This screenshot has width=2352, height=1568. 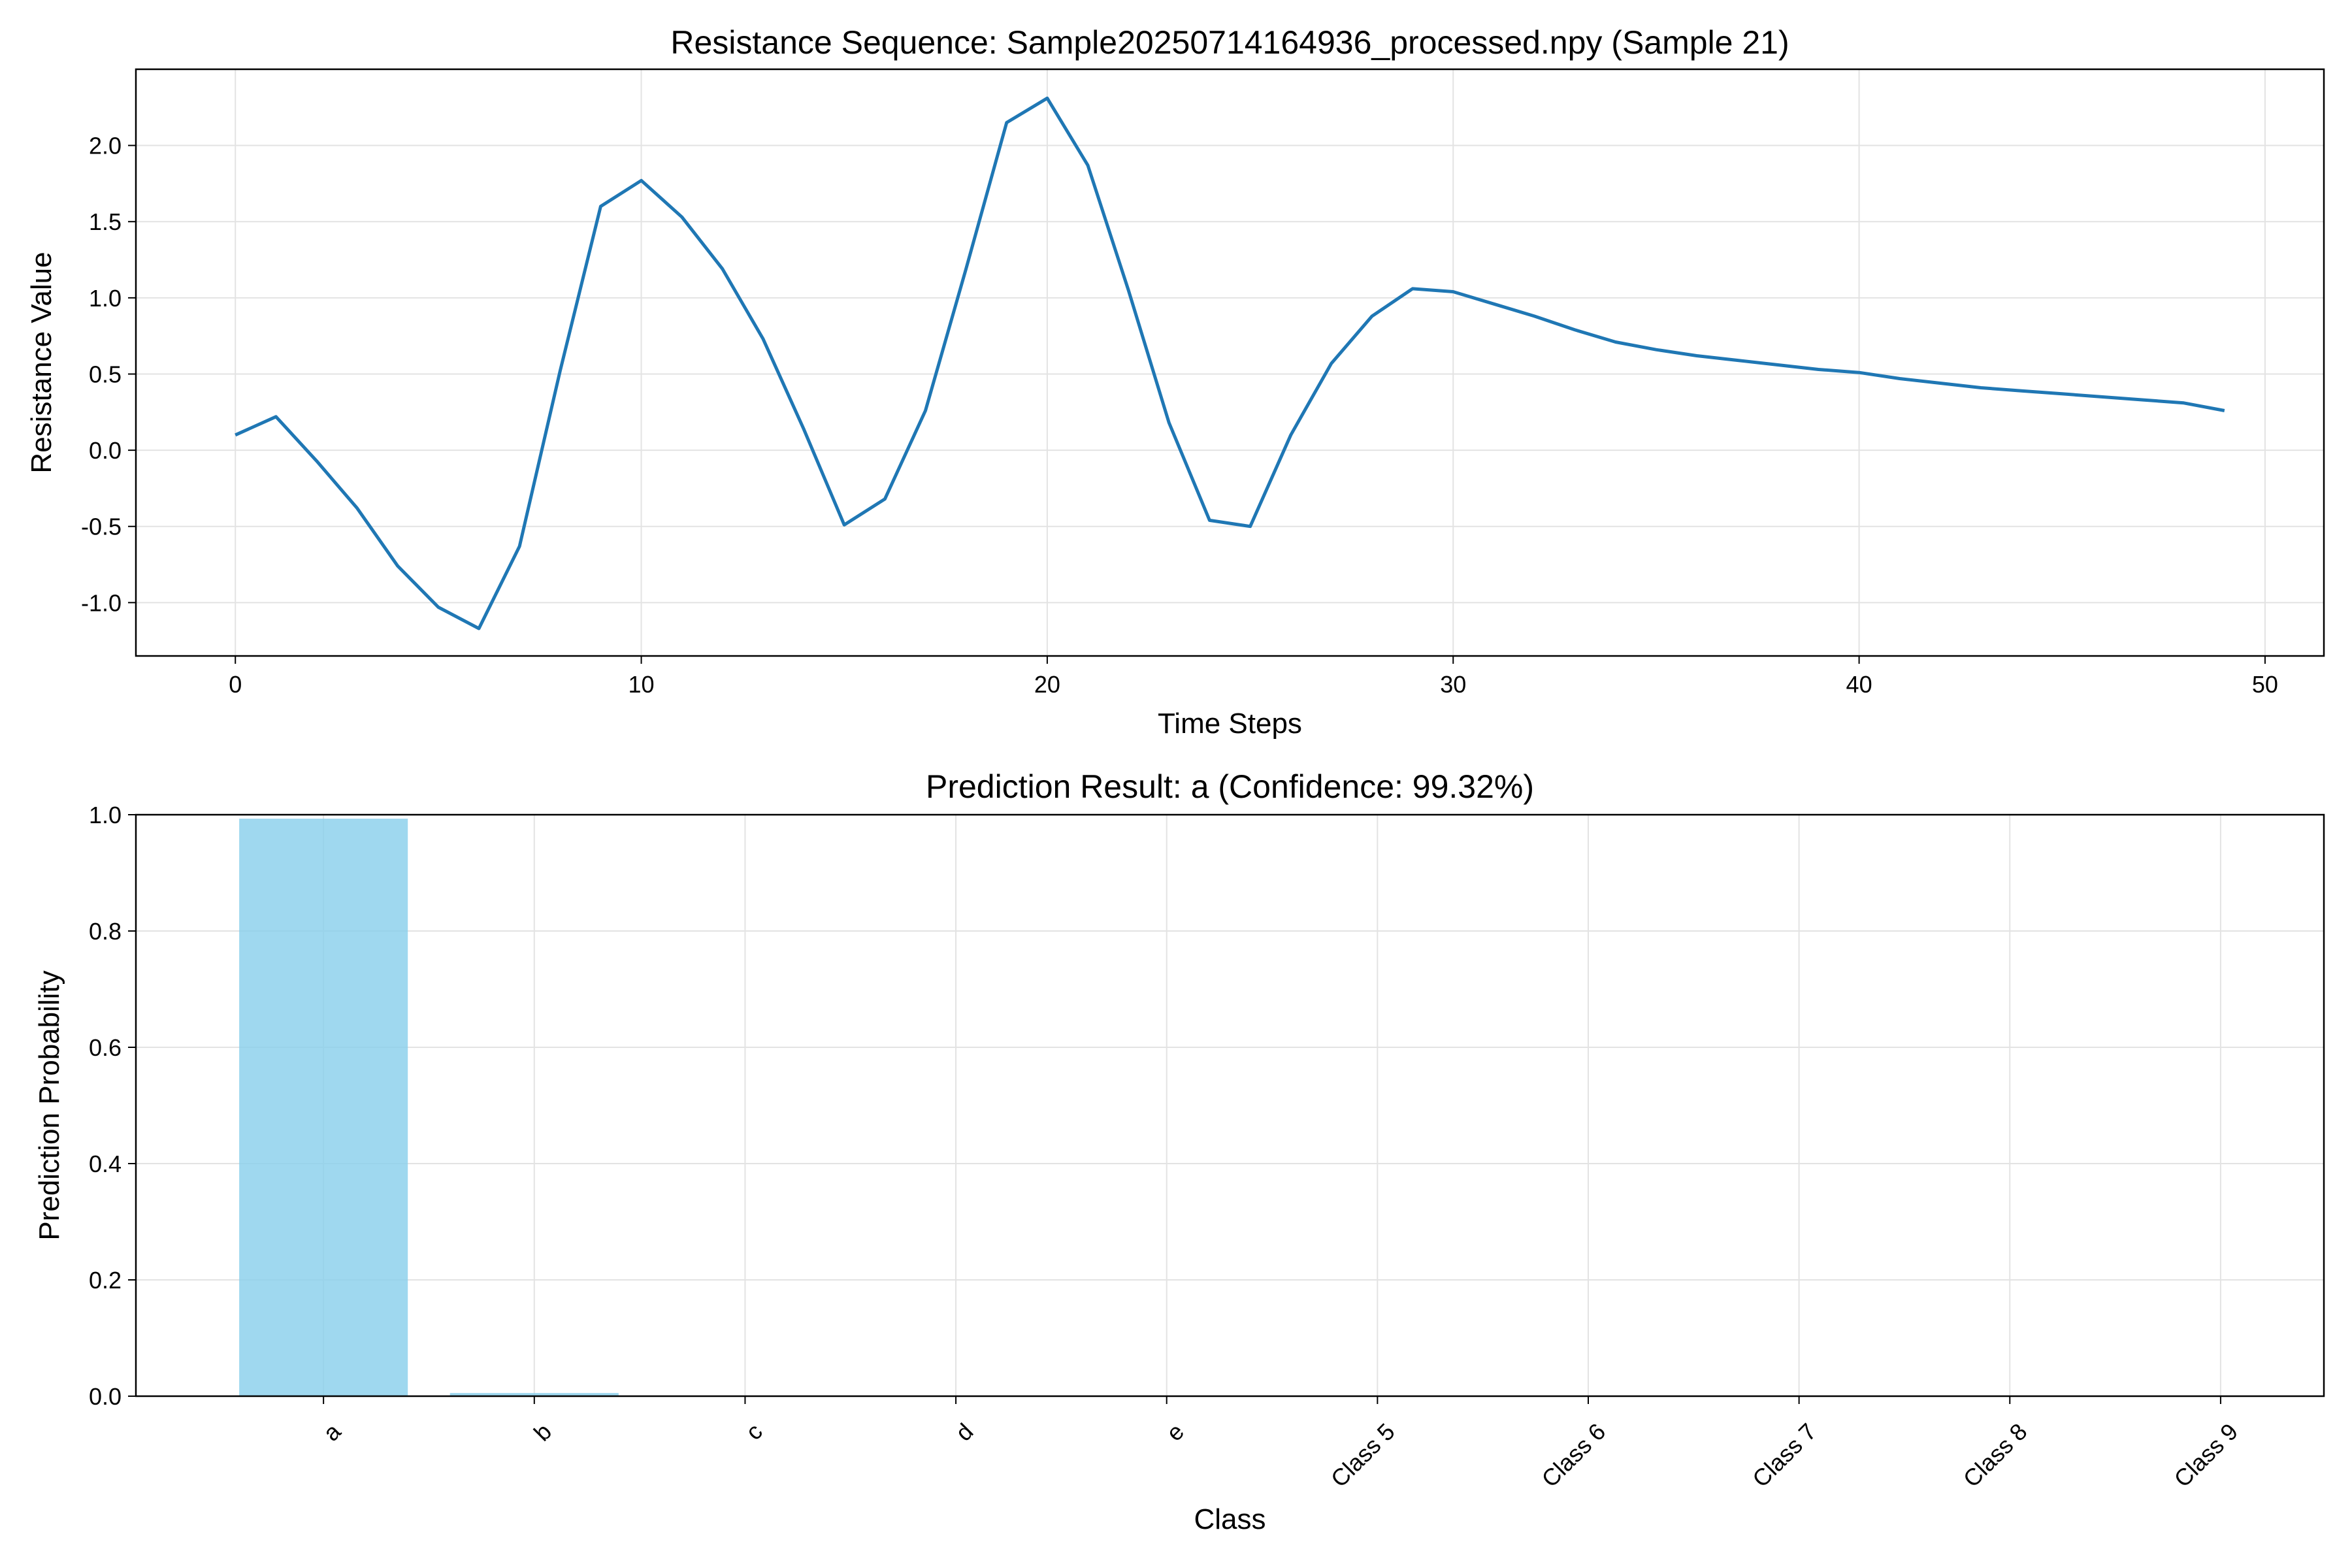 I want to click on y-tick-label: 0.2, so click(x=105, y=1280).